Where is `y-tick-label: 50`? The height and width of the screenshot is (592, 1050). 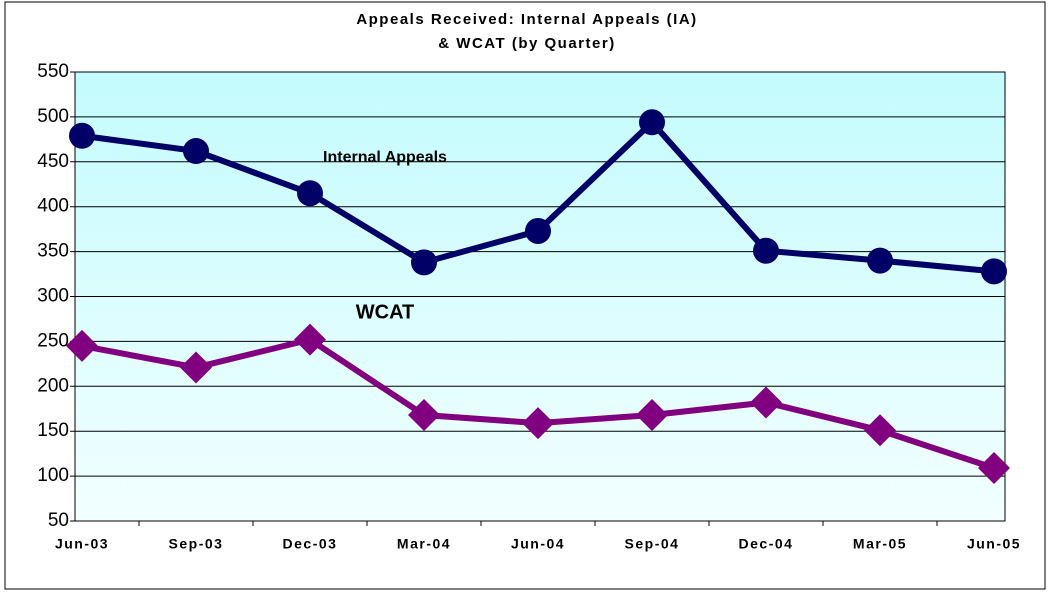
y-tick-label: 50 is located at coordinates (58, 520).